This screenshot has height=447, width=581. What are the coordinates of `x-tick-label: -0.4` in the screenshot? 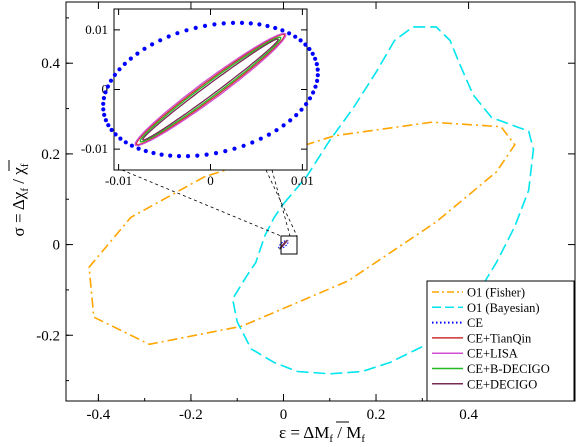 It's located at (99, 415).